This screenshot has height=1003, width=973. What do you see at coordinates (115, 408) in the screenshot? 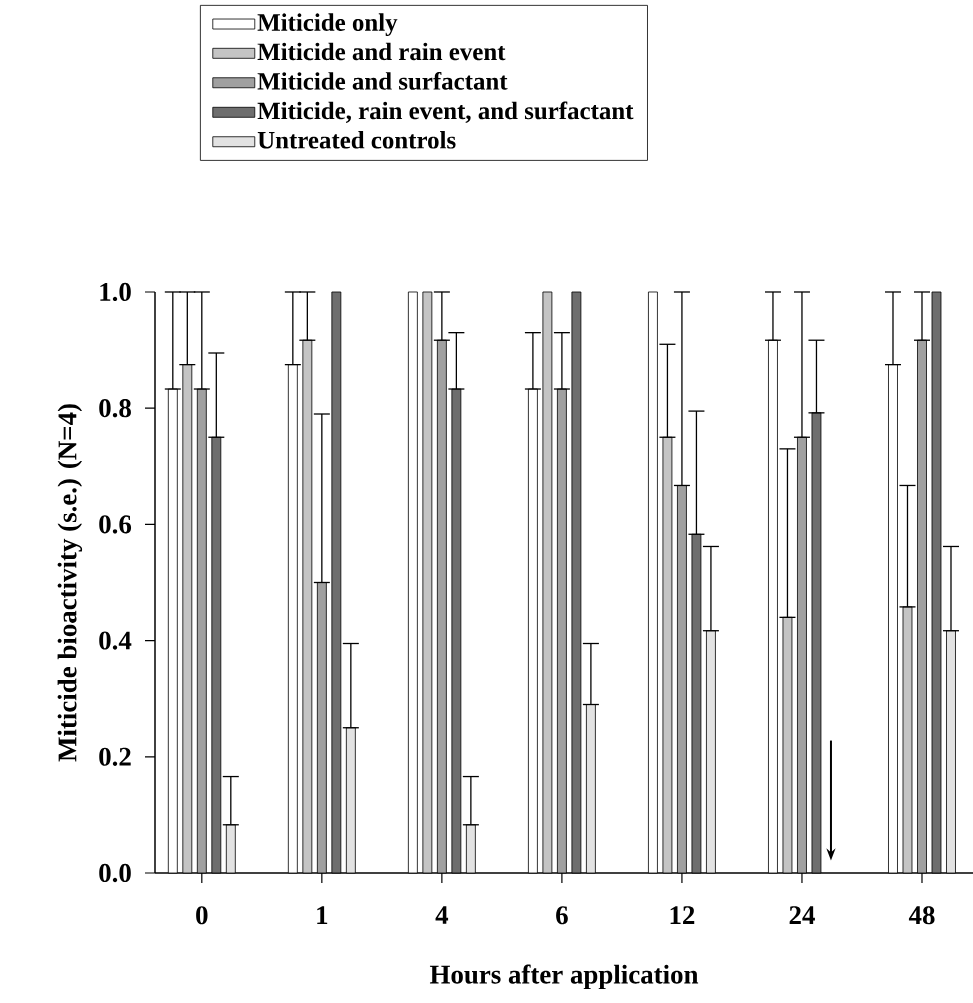
I see `y-tick-label: 0.8` at bounding box center [115, 408].